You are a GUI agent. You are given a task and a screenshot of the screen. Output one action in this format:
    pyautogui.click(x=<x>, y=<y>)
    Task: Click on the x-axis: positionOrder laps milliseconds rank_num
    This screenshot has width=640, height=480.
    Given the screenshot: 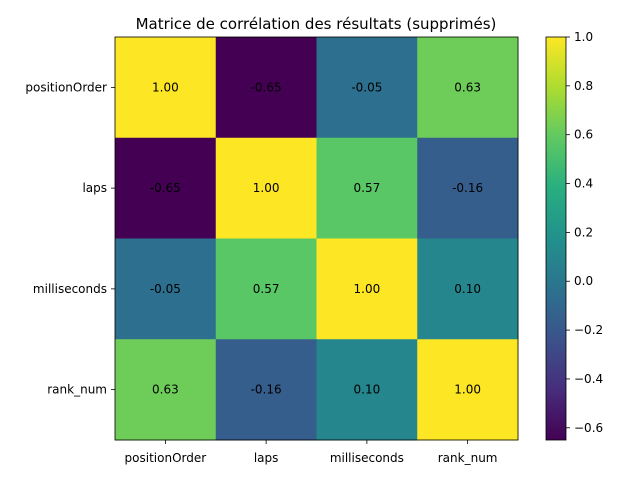 What is the action you would take?
    pyautogui.click(x=311, y=452)
    